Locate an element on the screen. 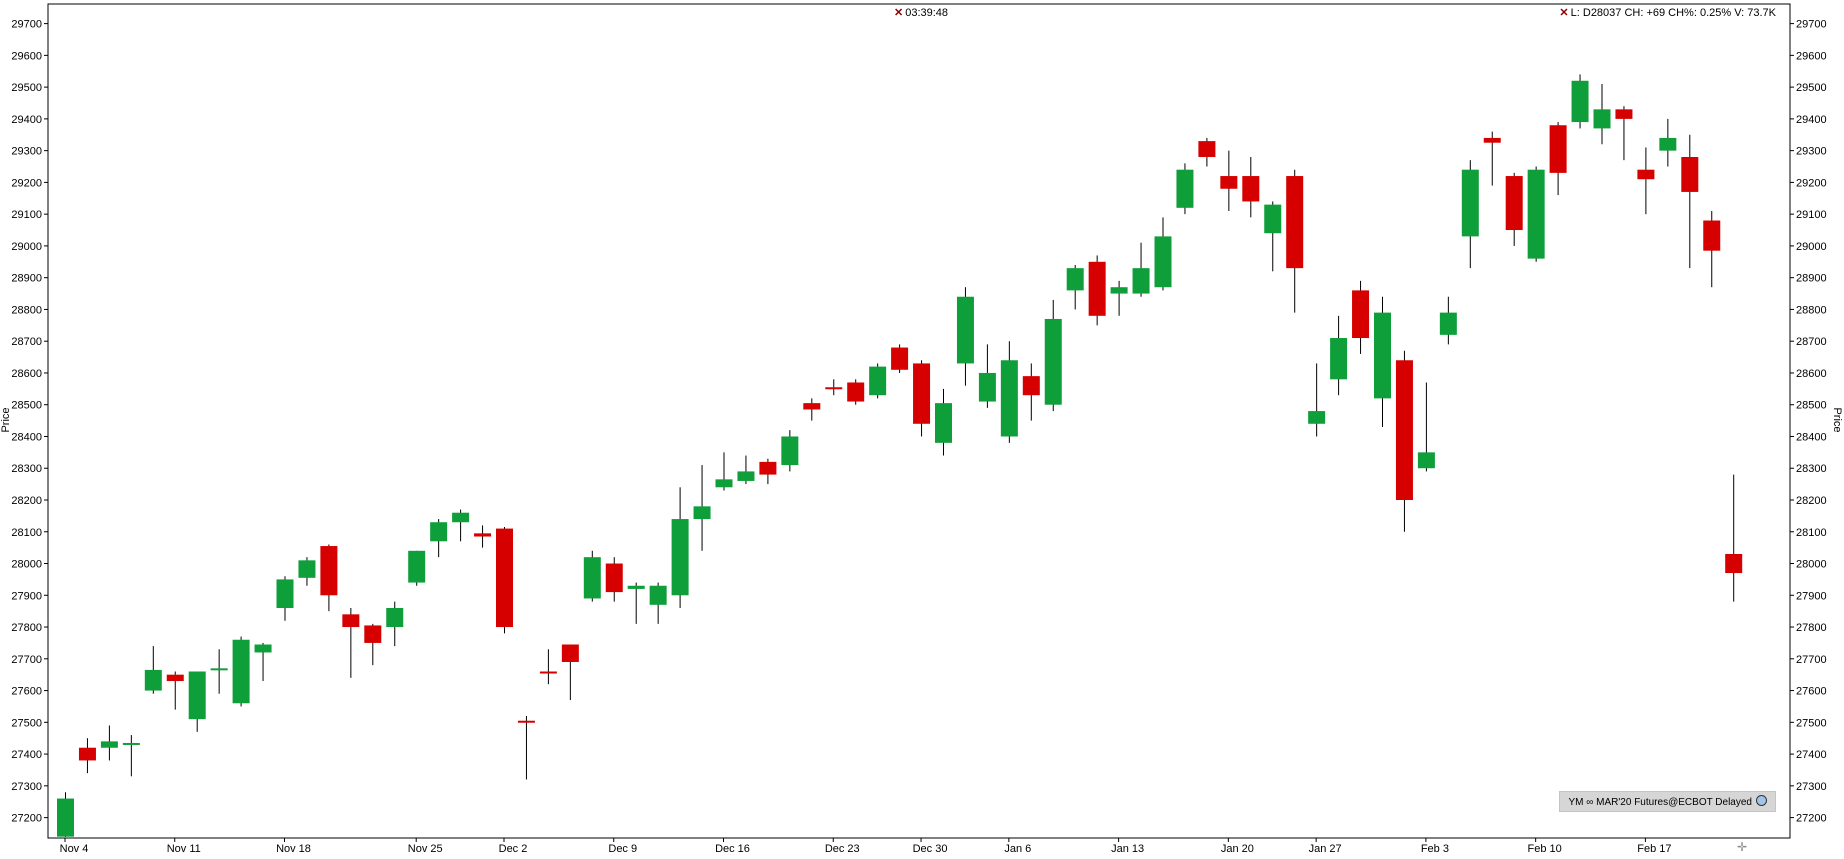 The image size is (1844, 859). y-tick-label-right: 27600 is located at coordinates (1811, 692).